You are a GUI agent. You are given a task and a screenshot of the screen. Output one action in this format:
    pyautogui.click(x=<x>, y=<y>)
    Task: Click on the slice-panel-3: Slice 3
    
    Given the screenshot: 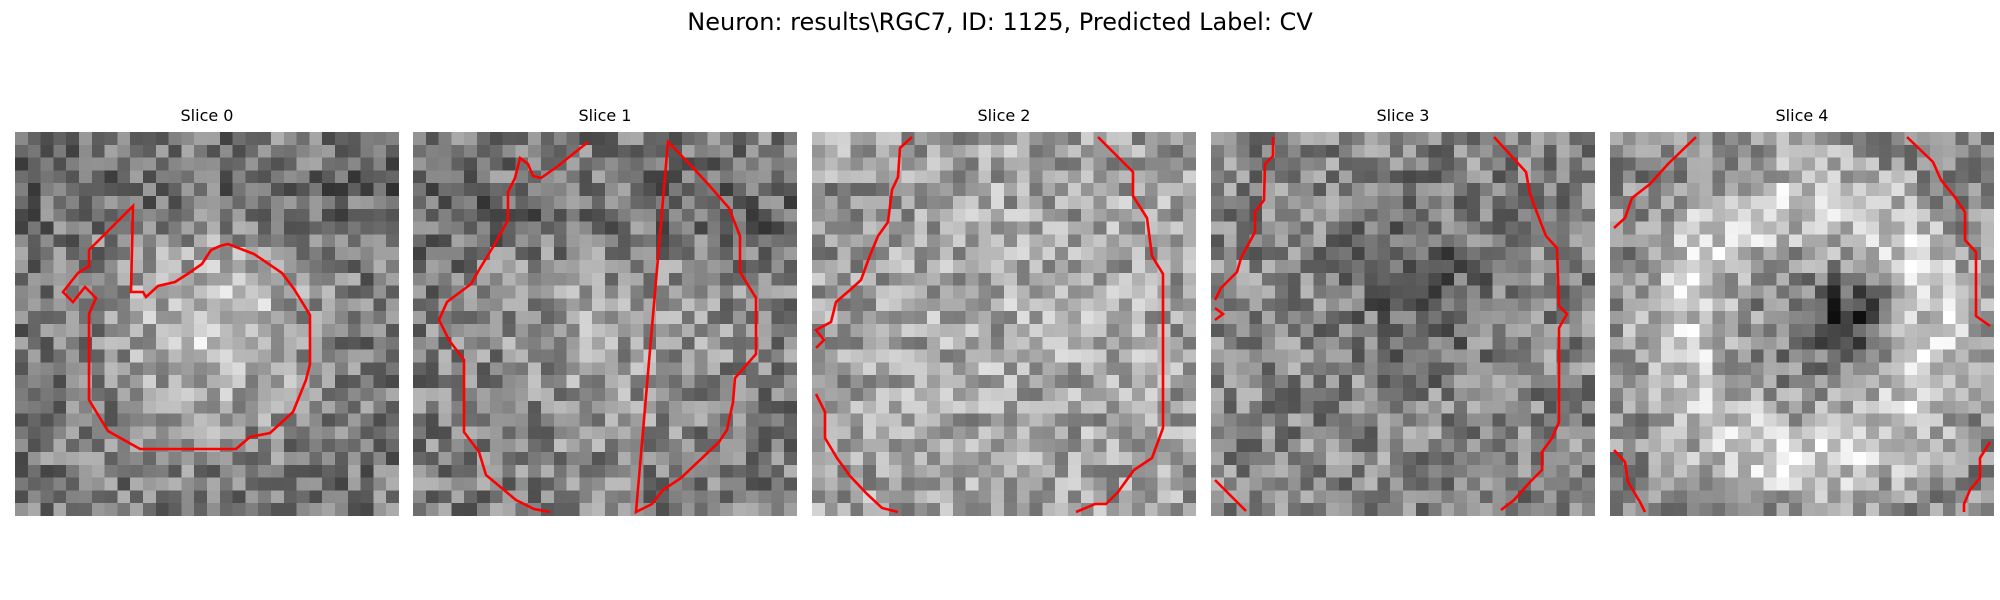 What is the action you would take?
    pyautogui.click(x=1403, y=310)
    